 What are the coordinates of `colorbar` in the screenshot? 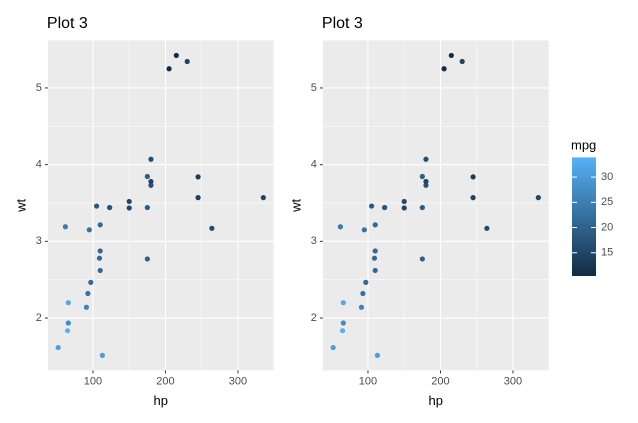 It's located at (584, 216).